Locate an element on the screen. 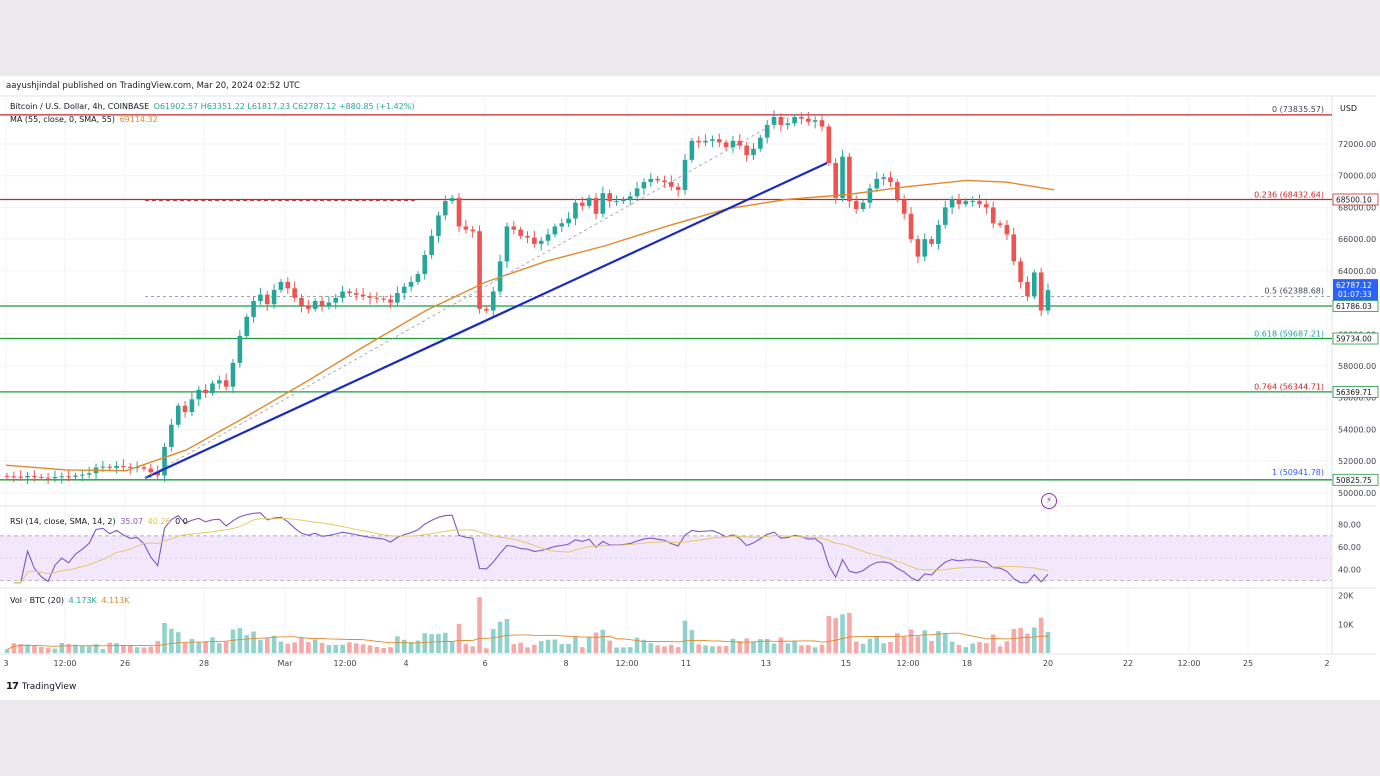 The image size is (1380, 776). x-tick-label: 4 is located at coordinates (405, 663).